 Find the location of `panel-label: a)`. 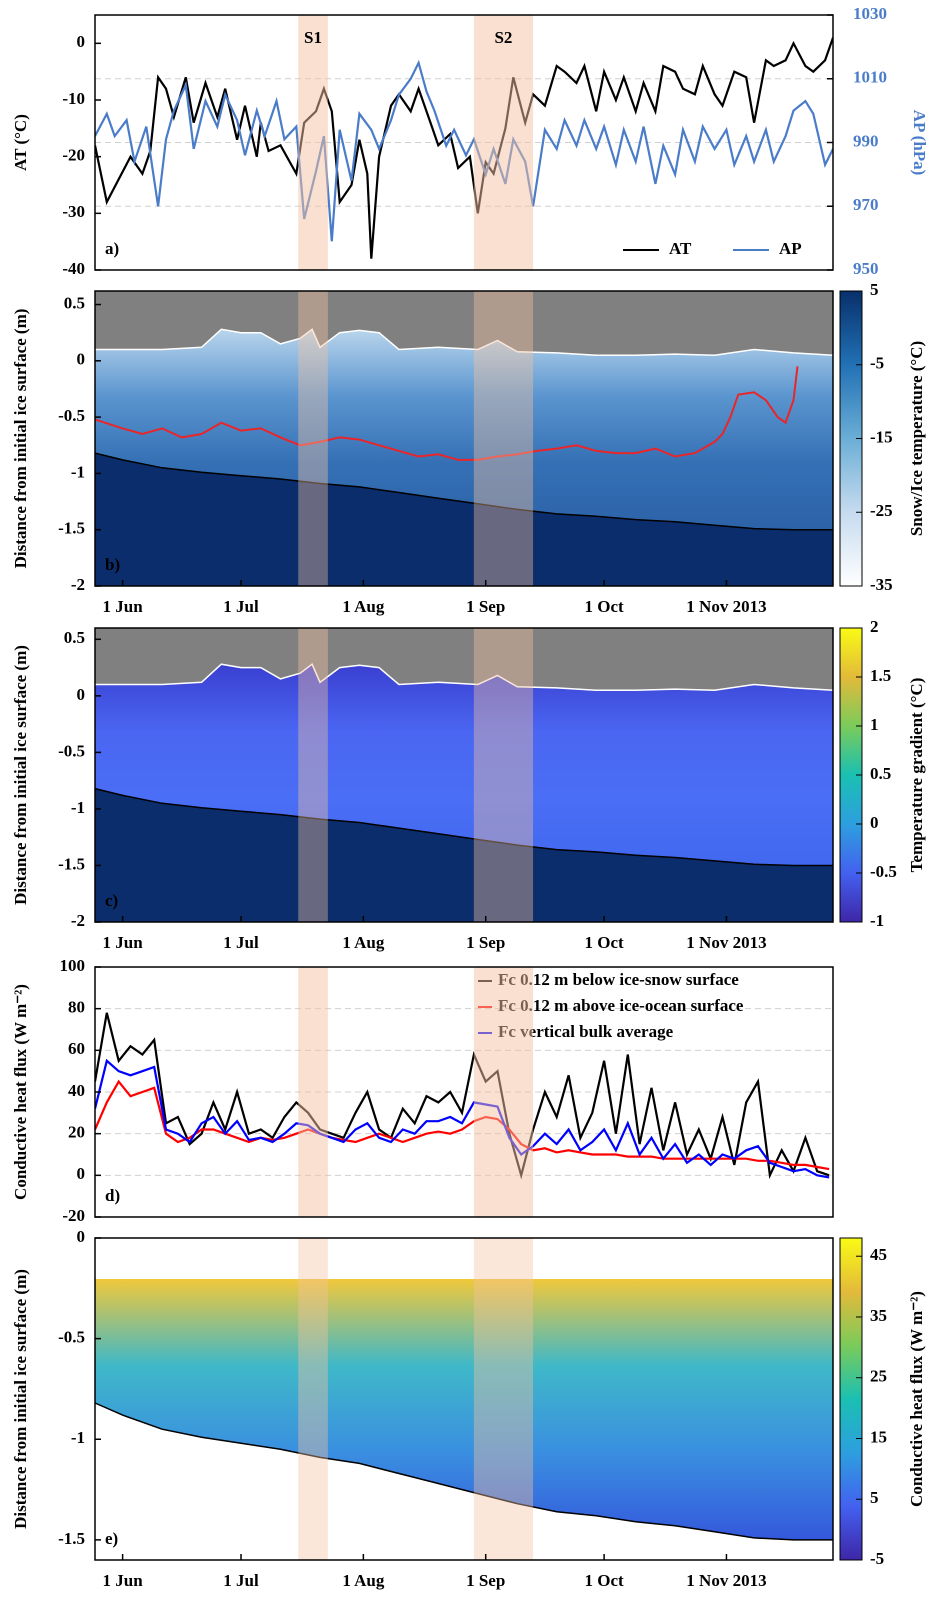

panel-label: a) is located at coordinates (112, 248).